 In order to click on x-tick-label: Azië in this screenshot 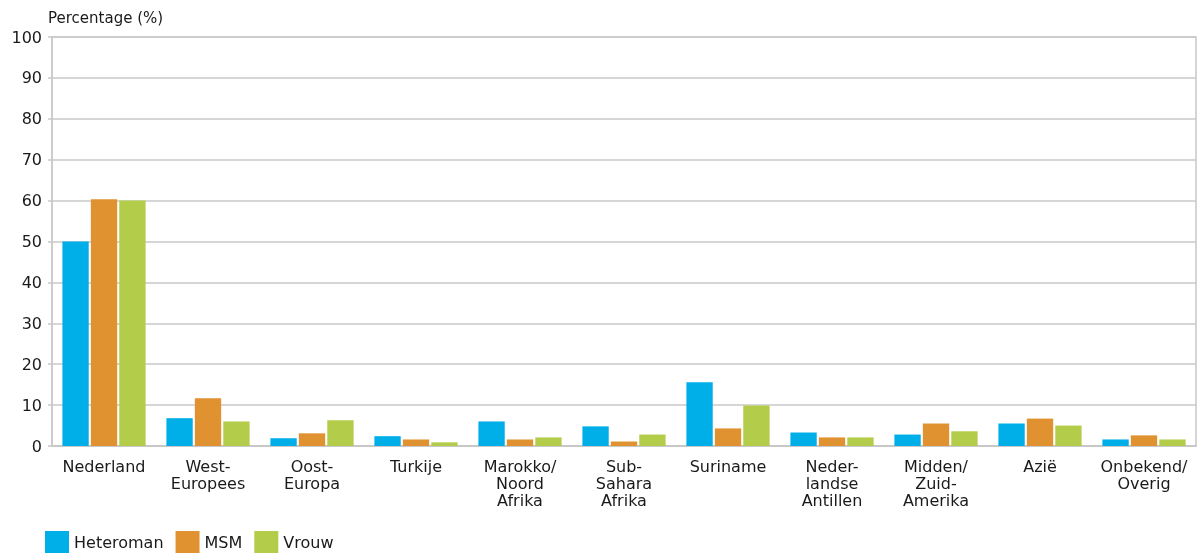, I will do `click(1040, 466)`.